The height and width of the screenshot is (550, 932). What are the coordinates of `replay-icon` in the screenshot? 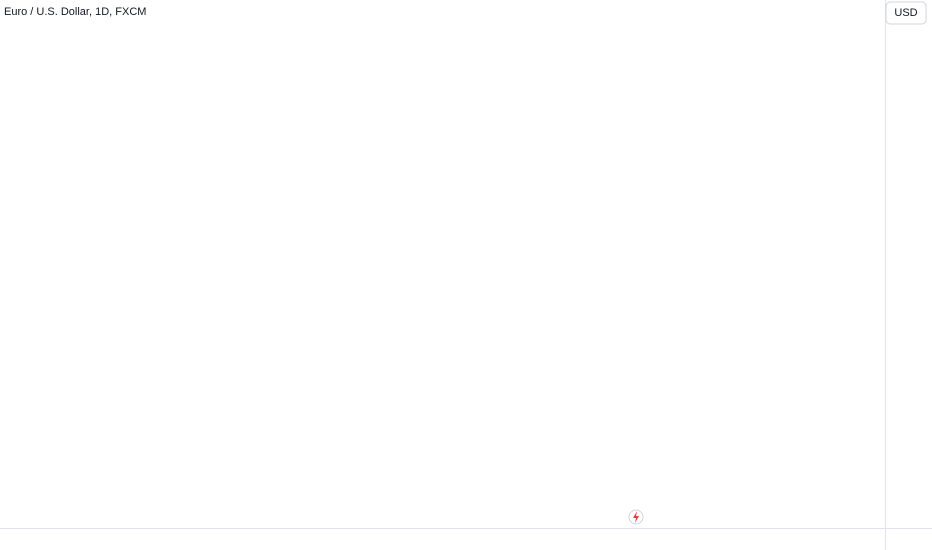 It's located at (636, 517).